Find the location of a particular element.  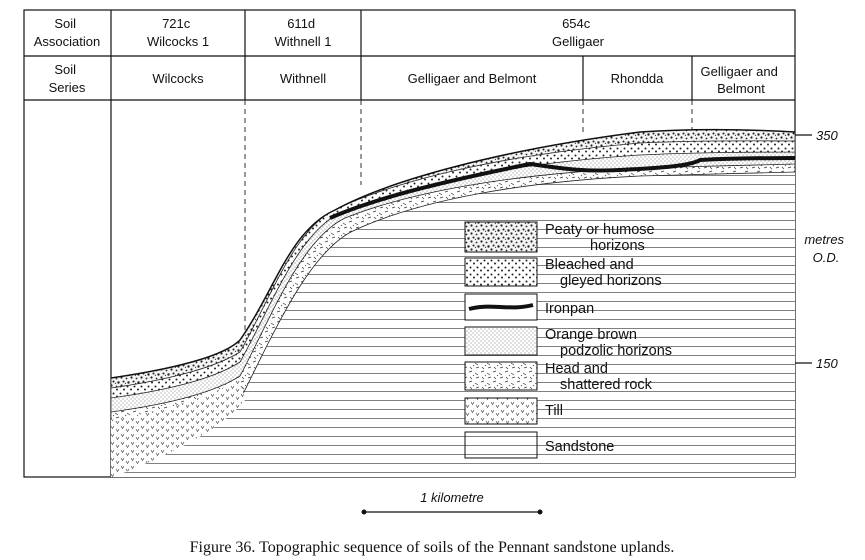

legend-label-bleached: Bleached and gleyed horizons is located at coordinates (603, 273).